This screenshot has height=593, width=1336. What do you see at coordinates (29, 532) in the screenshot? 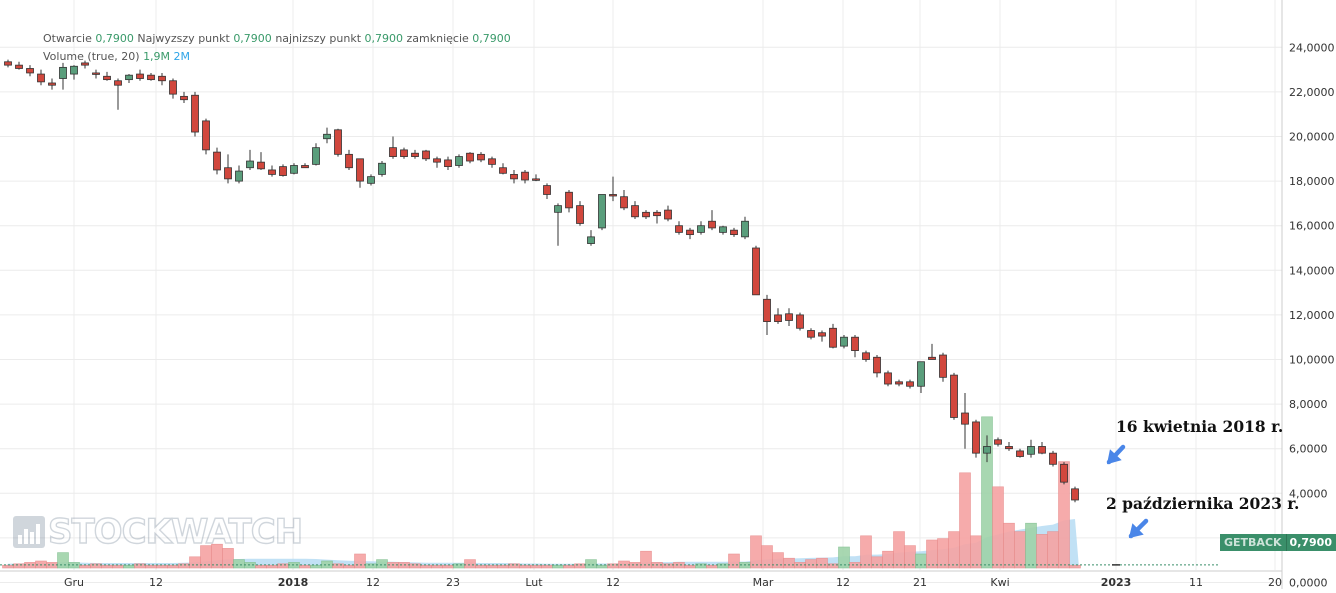
I see `stockwatch-logo-icon` at bounding box center [29, 532].